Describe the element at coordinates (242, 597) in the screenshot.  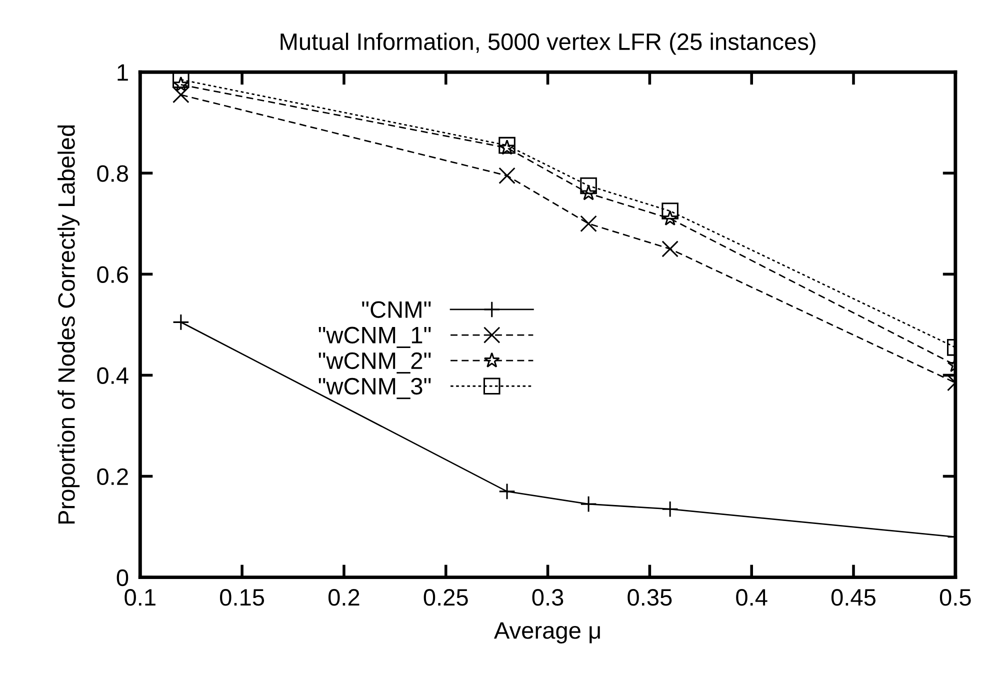
I see `x-tick-label: 0.15` at that location.